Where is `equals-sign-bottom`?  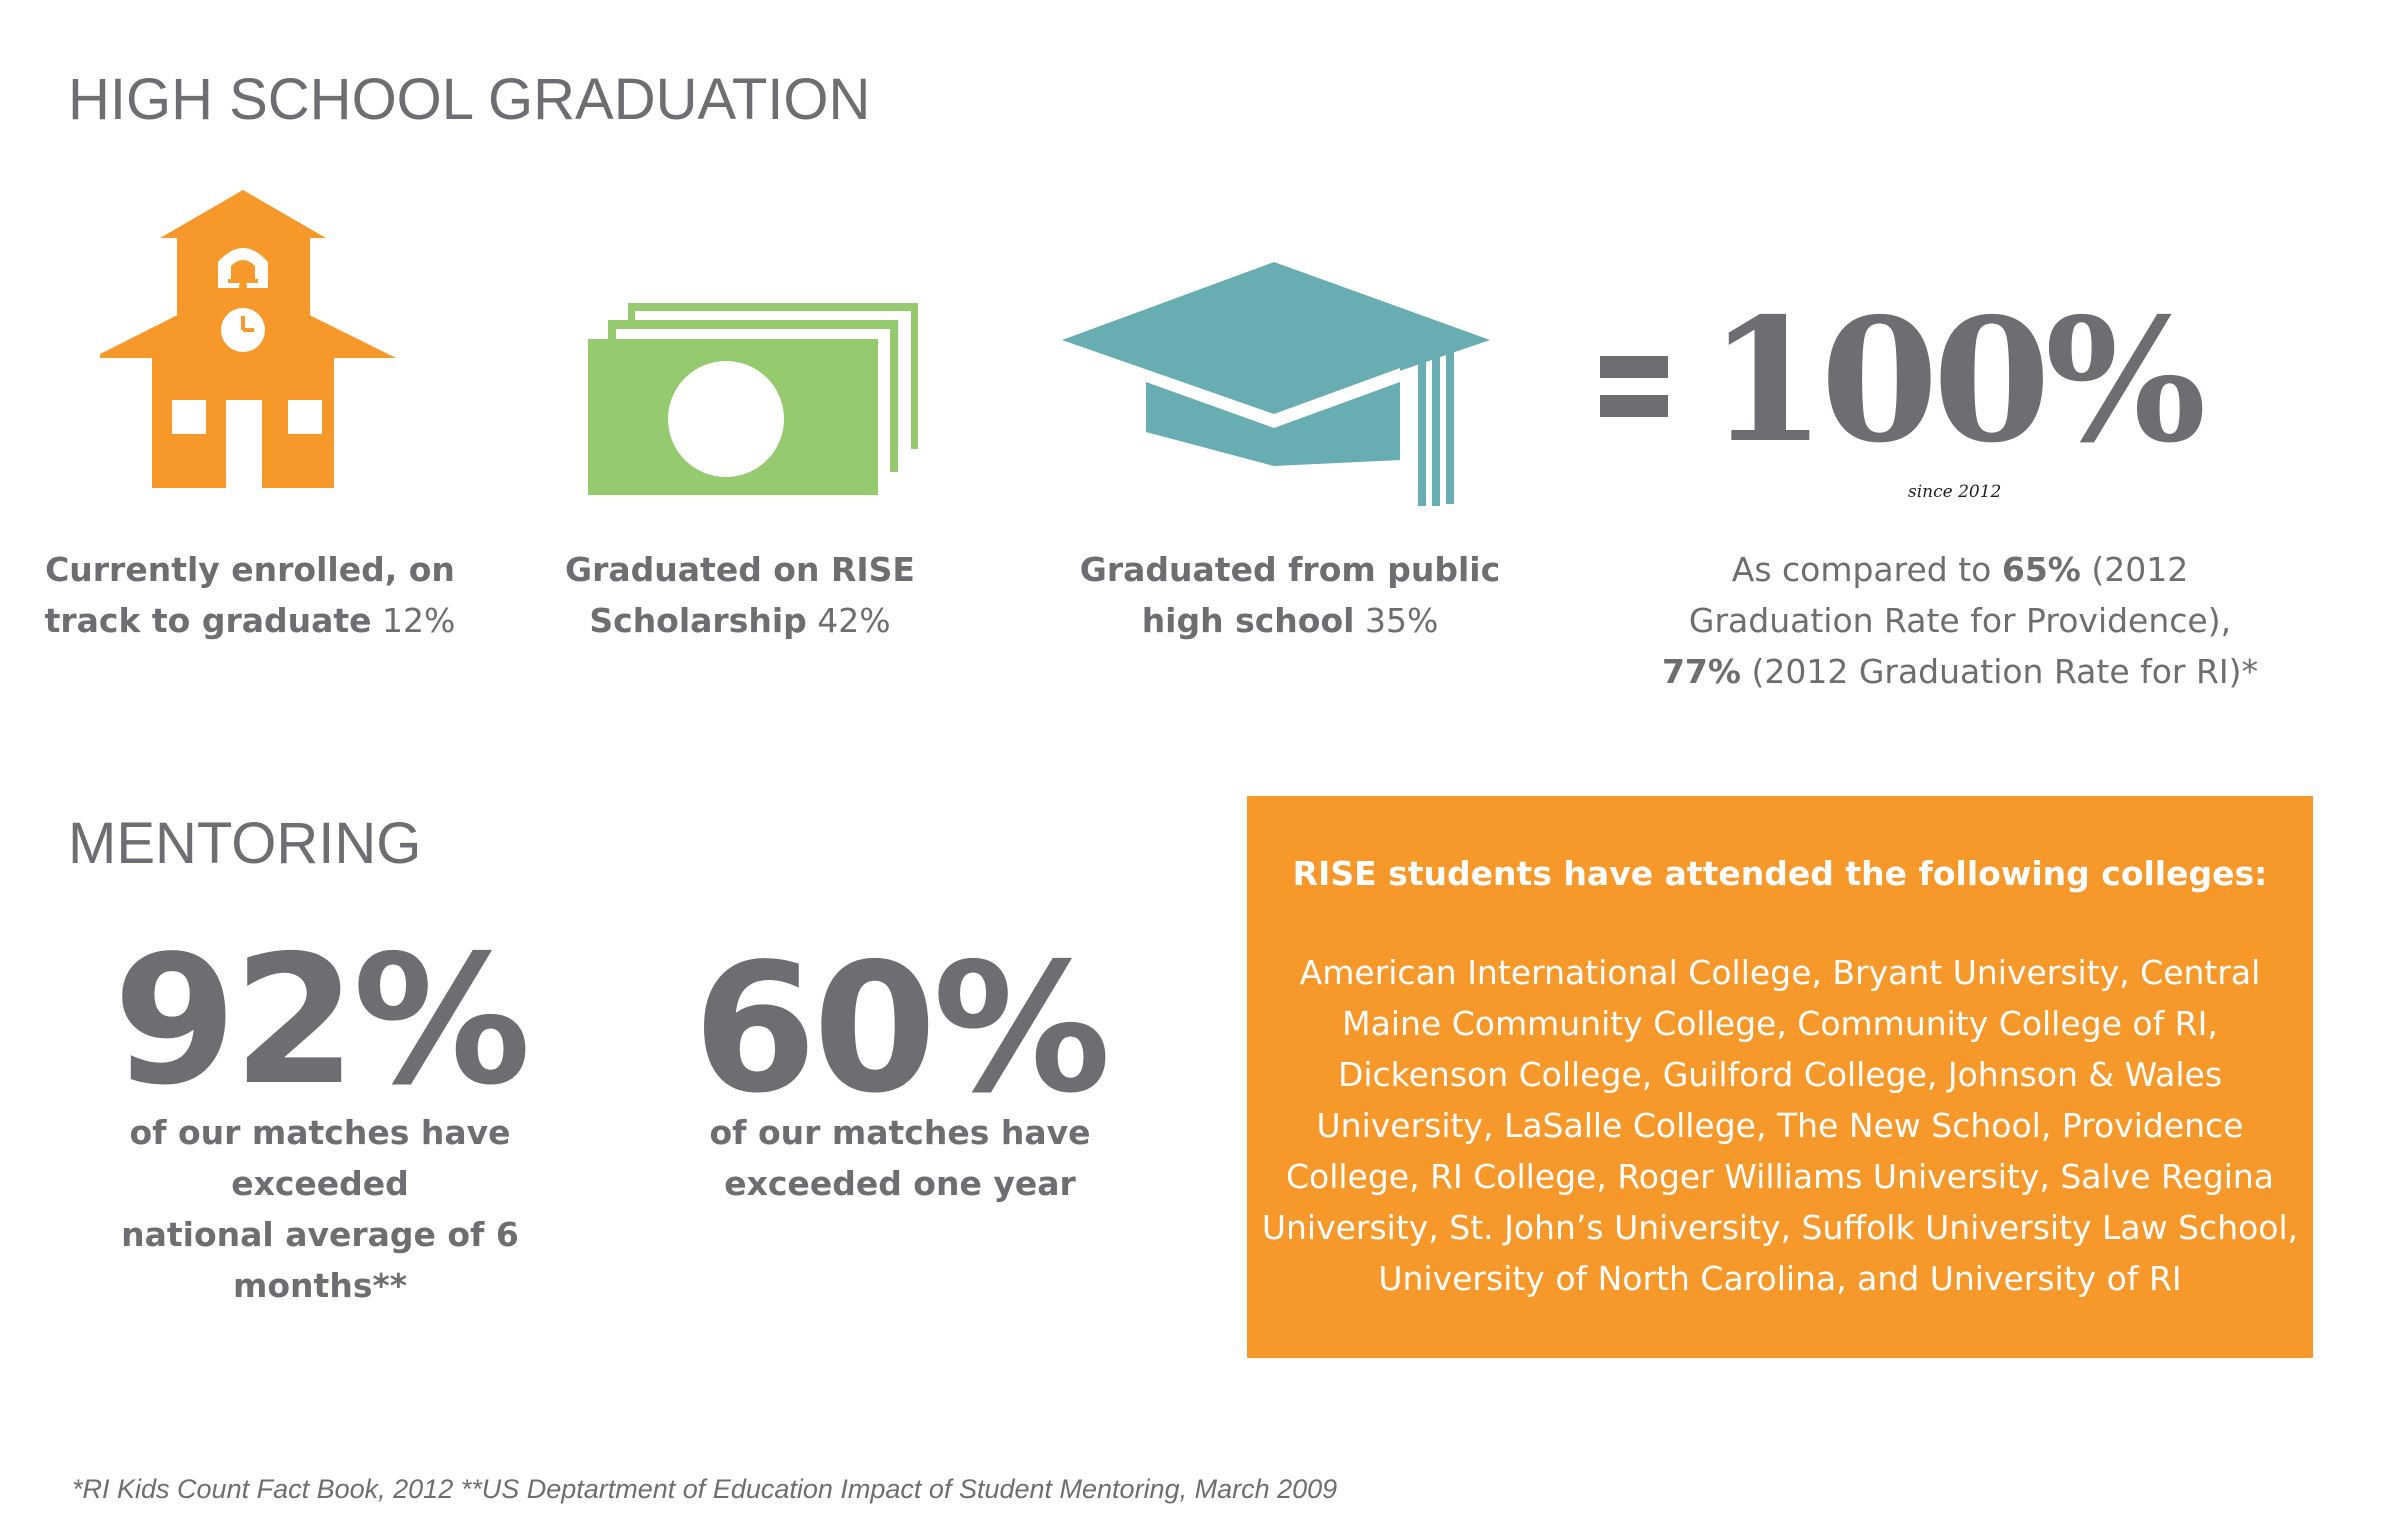 equals-sign-bottom is located at coordinates (1634, 406).